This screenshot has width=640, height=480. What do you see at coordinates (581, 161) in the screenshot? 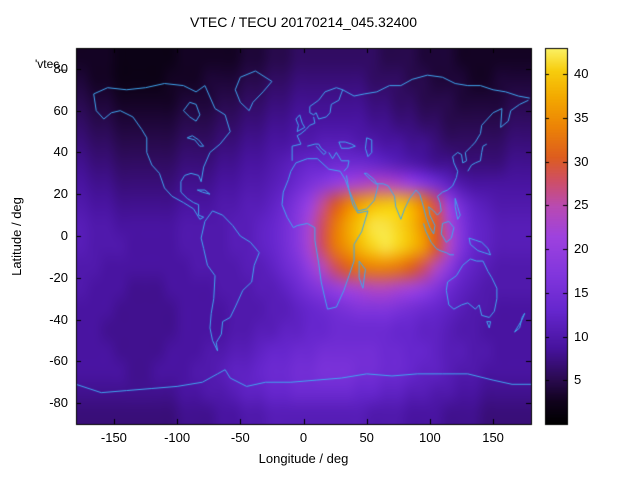
I see `colorbar-tick-label: 30` at bounding box center [581, 161].